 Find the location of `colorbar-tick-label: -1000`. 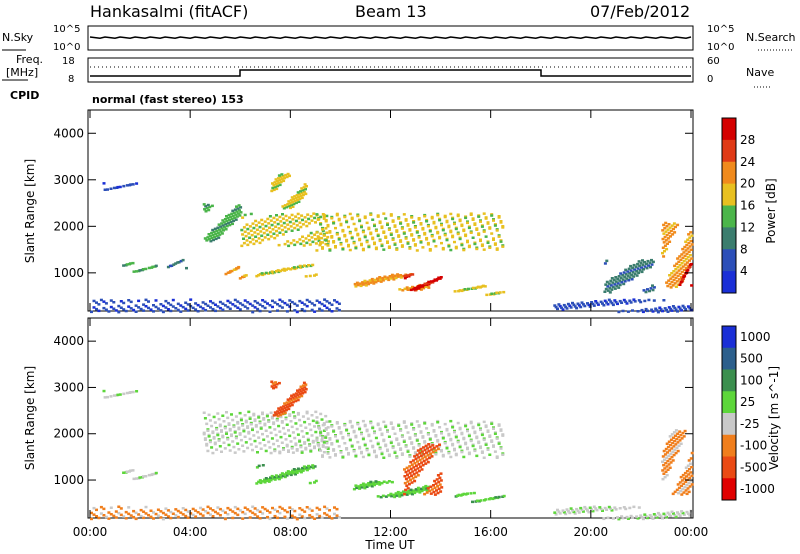

colorbar-tick-label: -1000 is located at coordinates (757, 489).